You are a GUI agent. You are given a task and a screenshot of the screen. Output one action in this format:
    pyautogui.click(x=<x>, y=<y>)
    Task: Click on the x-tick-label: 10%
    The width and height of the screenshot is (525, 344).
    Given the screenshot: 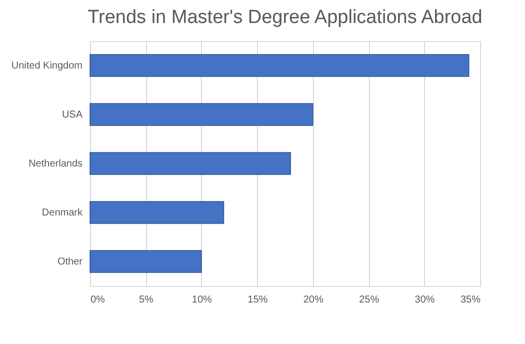 What is the action you would take?
    pyautogui.click(x=202, y=300)
    